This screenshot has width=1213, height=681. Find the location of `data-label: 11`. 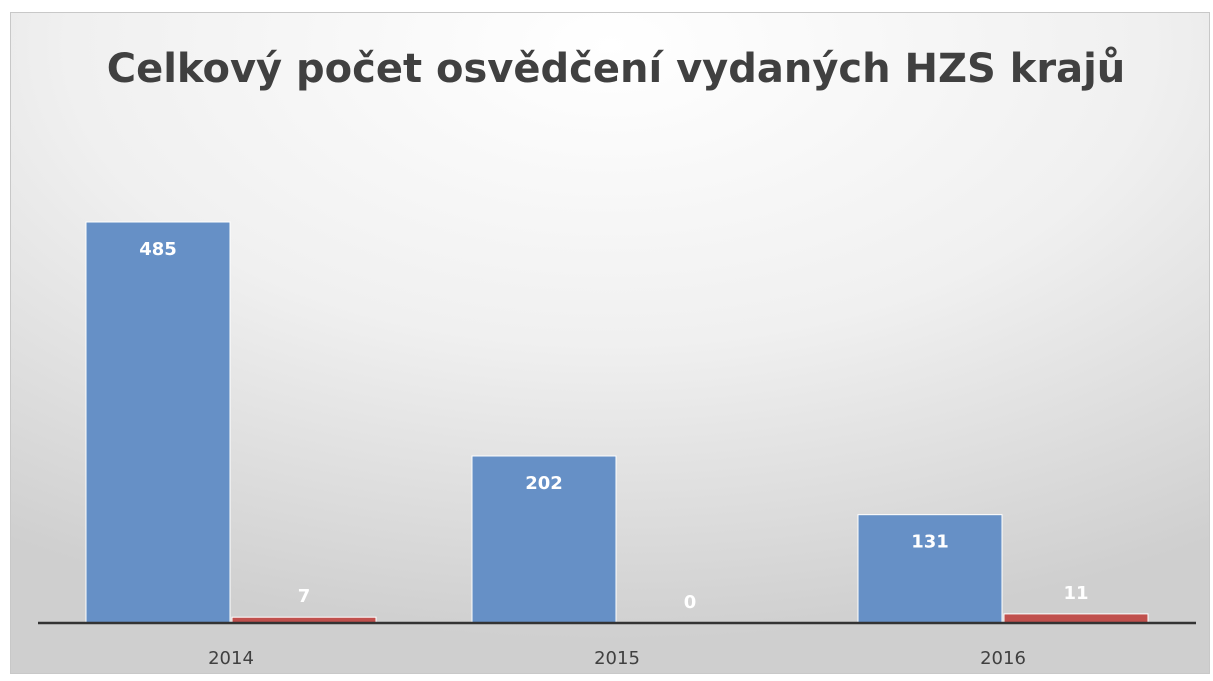

data-label: 11 is located at coordinates (1075, 593).